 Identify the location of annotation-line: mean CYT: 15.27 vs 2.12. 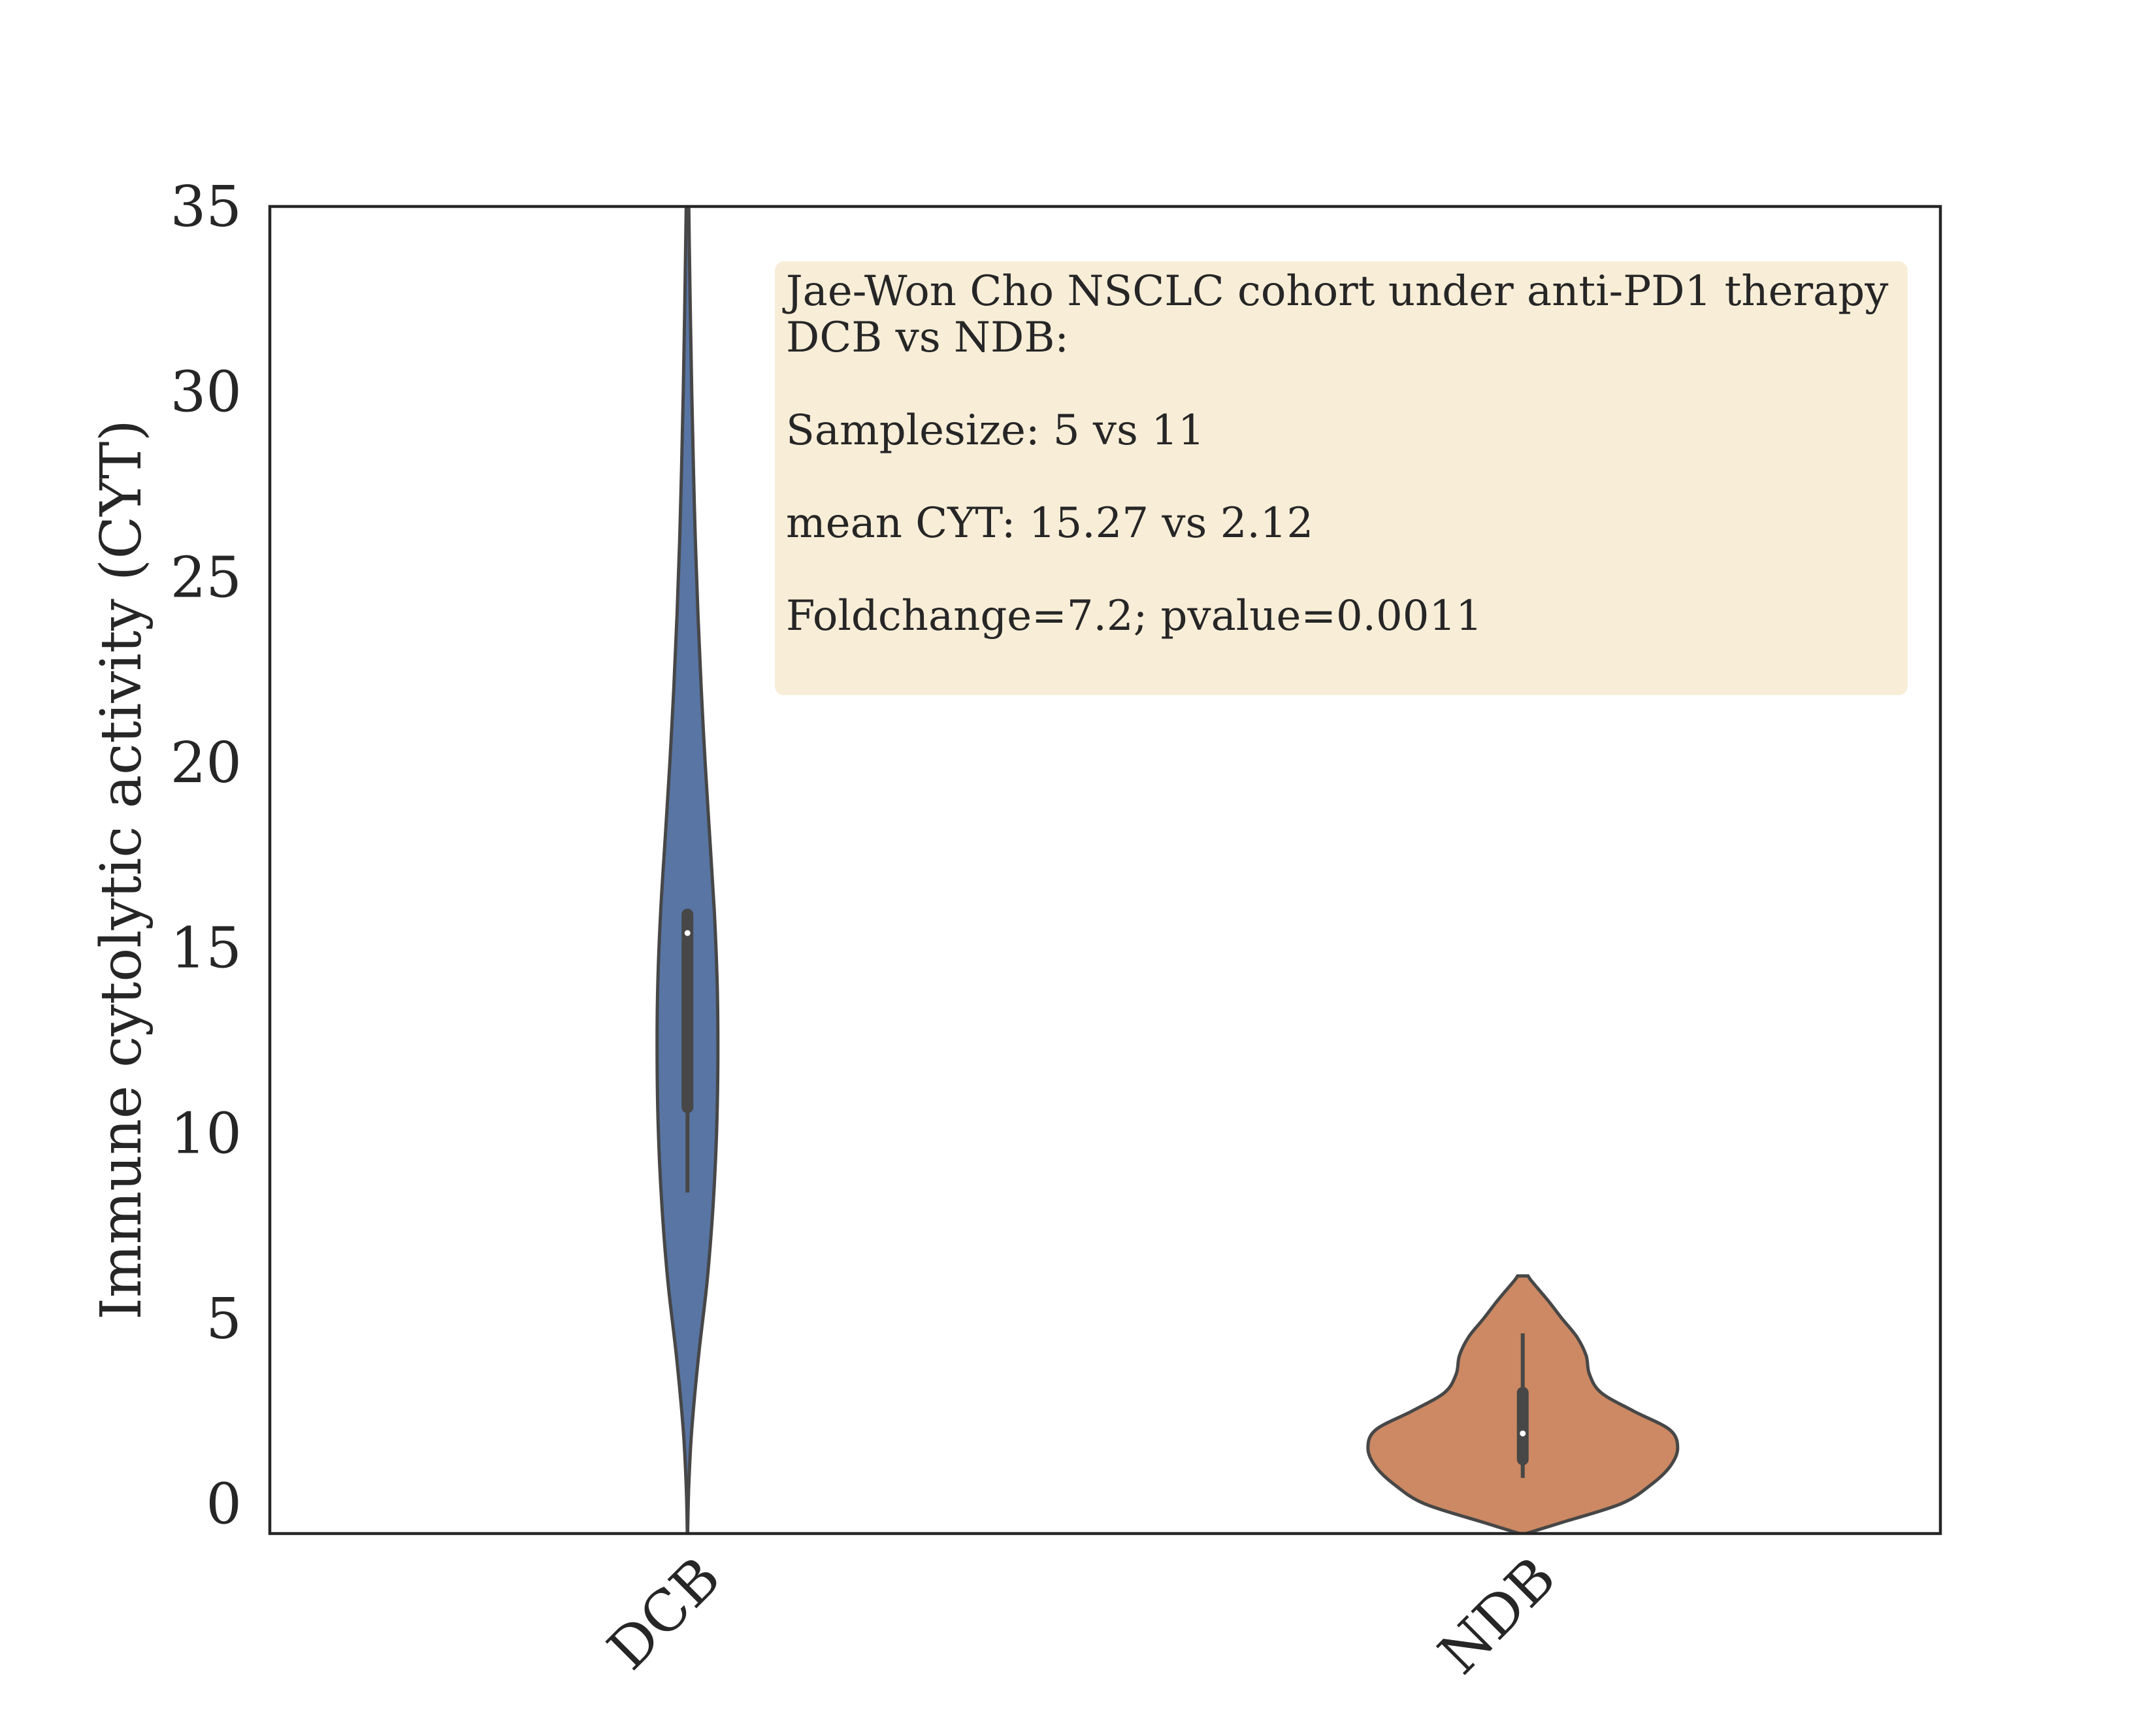
(1049, 523).